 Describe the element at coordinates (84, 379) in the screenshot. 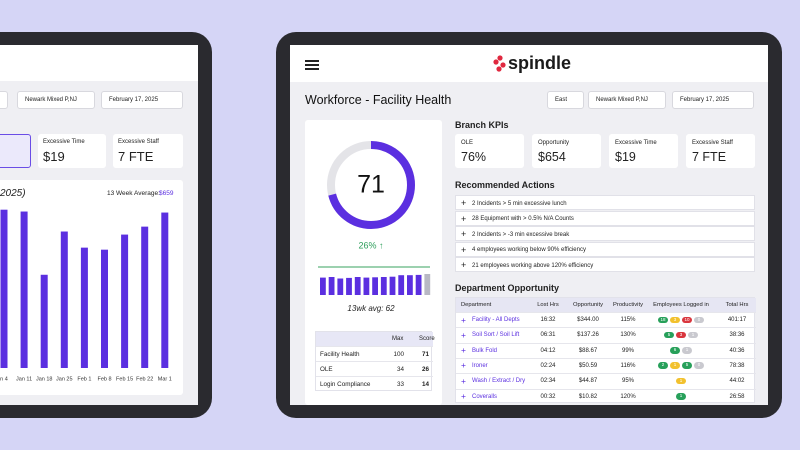

I see `x-tick-label: Feb 1` at that location.